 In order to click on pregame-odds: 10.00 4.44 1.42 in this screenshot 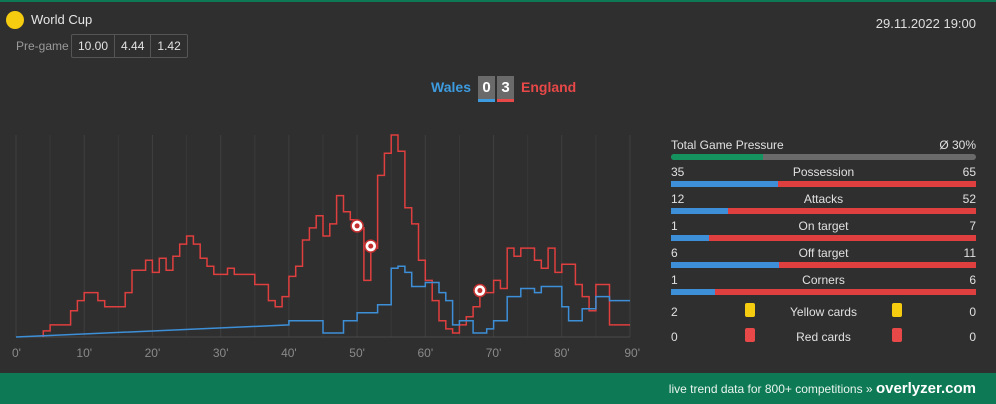, I will do `click(129, 46)`.